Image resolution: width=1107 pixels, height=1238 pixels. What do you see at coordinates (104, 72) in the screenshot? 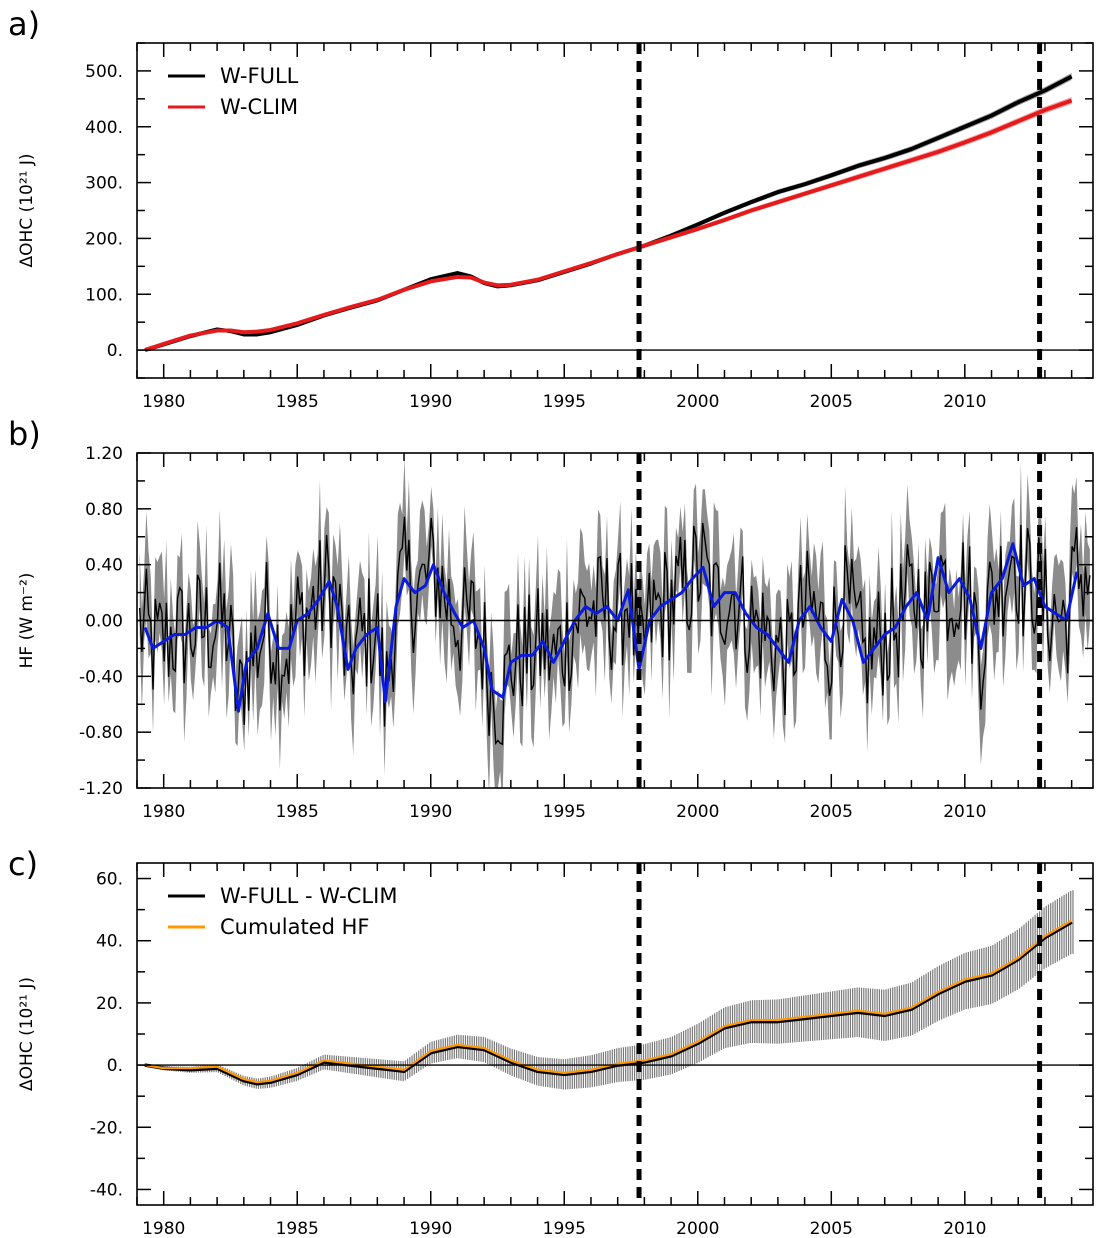
I see `y-tick-label: 500.` at bounding box center [104, 72].